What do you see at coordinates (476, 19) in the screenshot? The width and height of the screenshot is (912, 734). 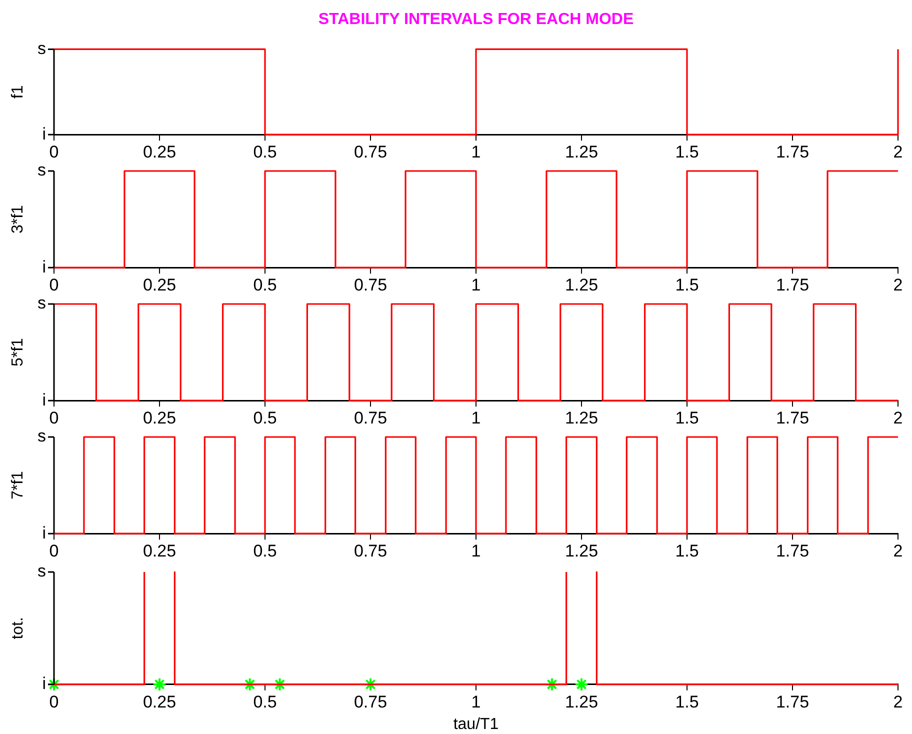 I see `chart-title: STABILITY INTERVALS FOR EACH MODE` at bounding box center [476, 19].